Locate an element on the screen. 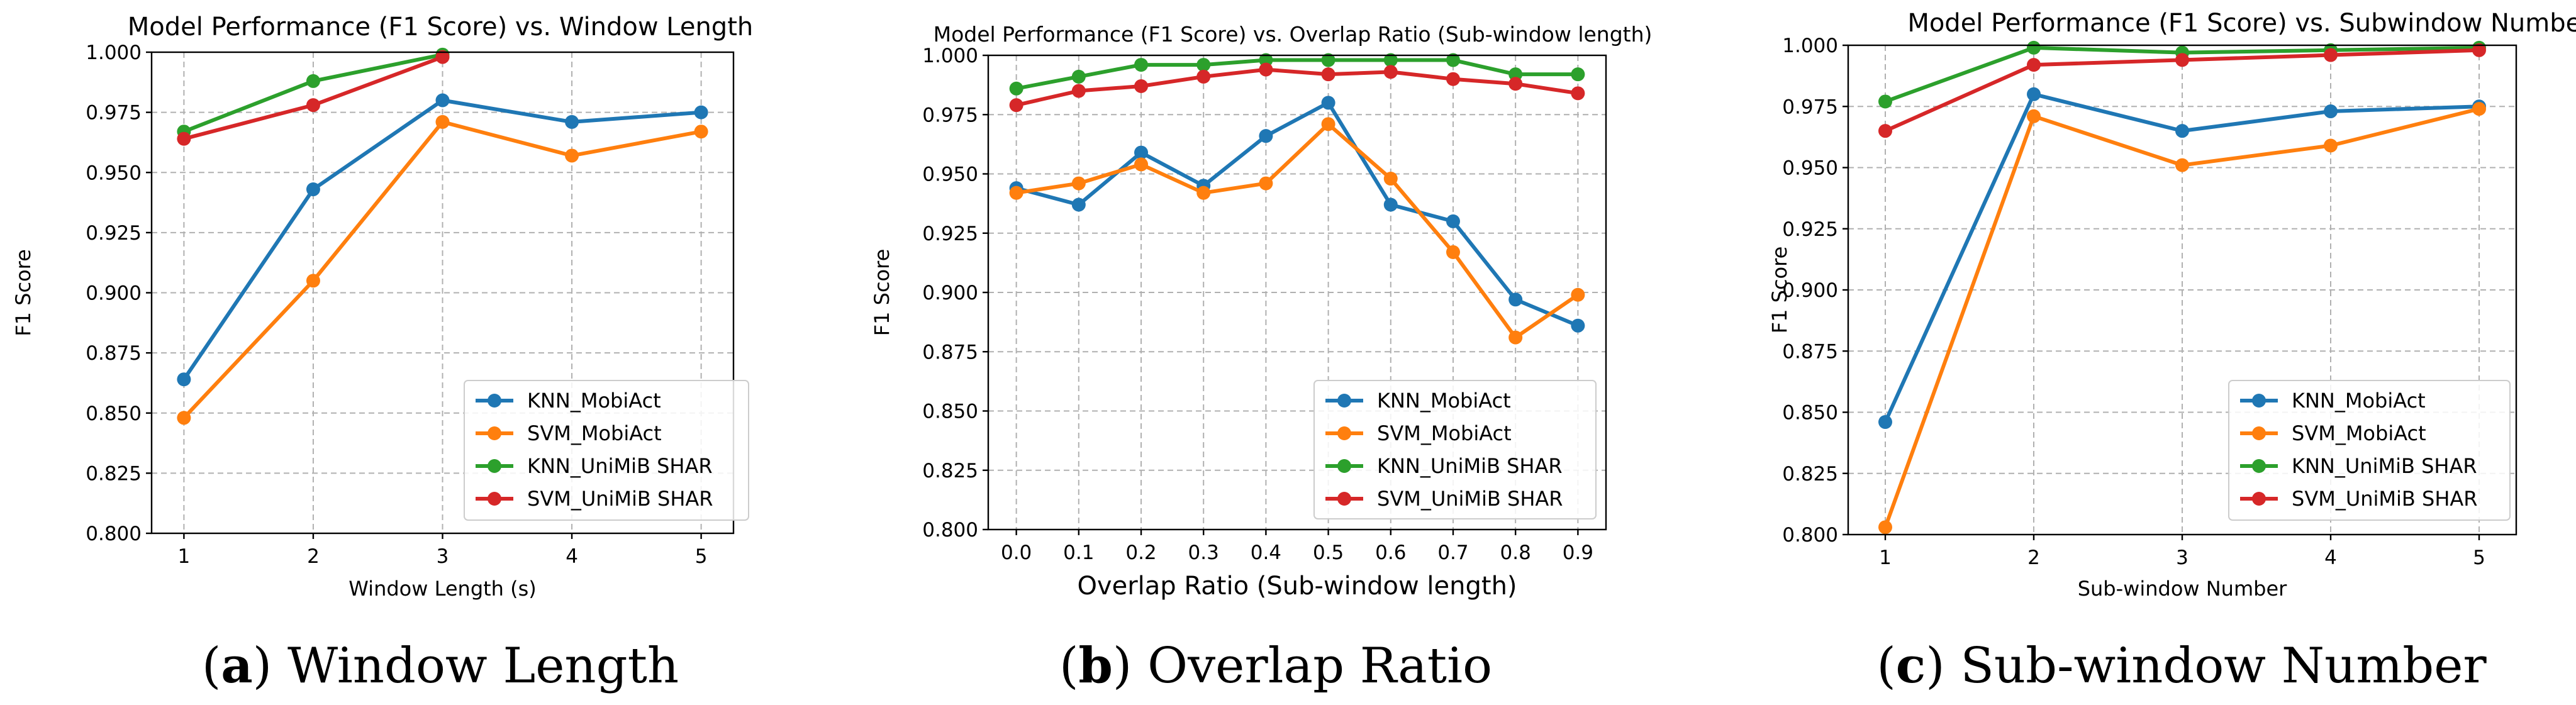 This screenshot has height=705, width=2576. legend-label: KNN_MobiAct is located at coordinates (2359, 401).